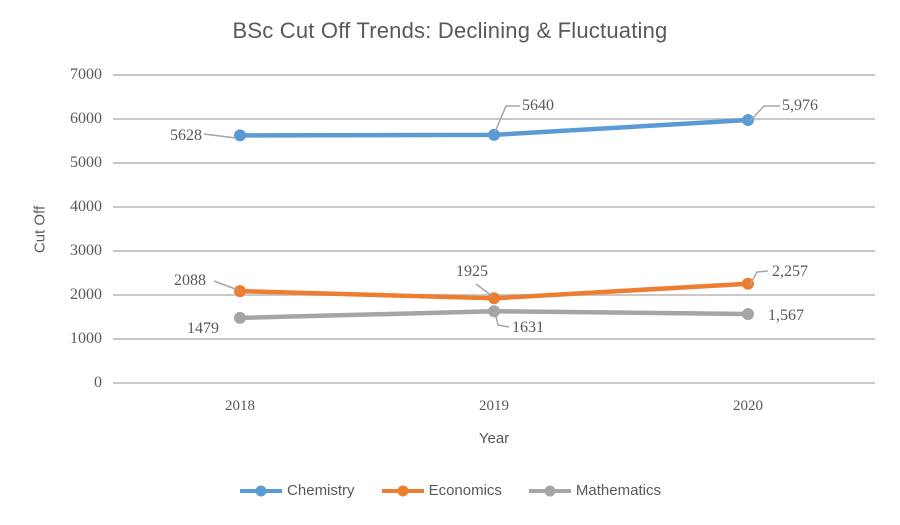  Describe the element at coordinates (549, 490) in the screenshot. I see `mathematics-line-marker-icon` at that location.